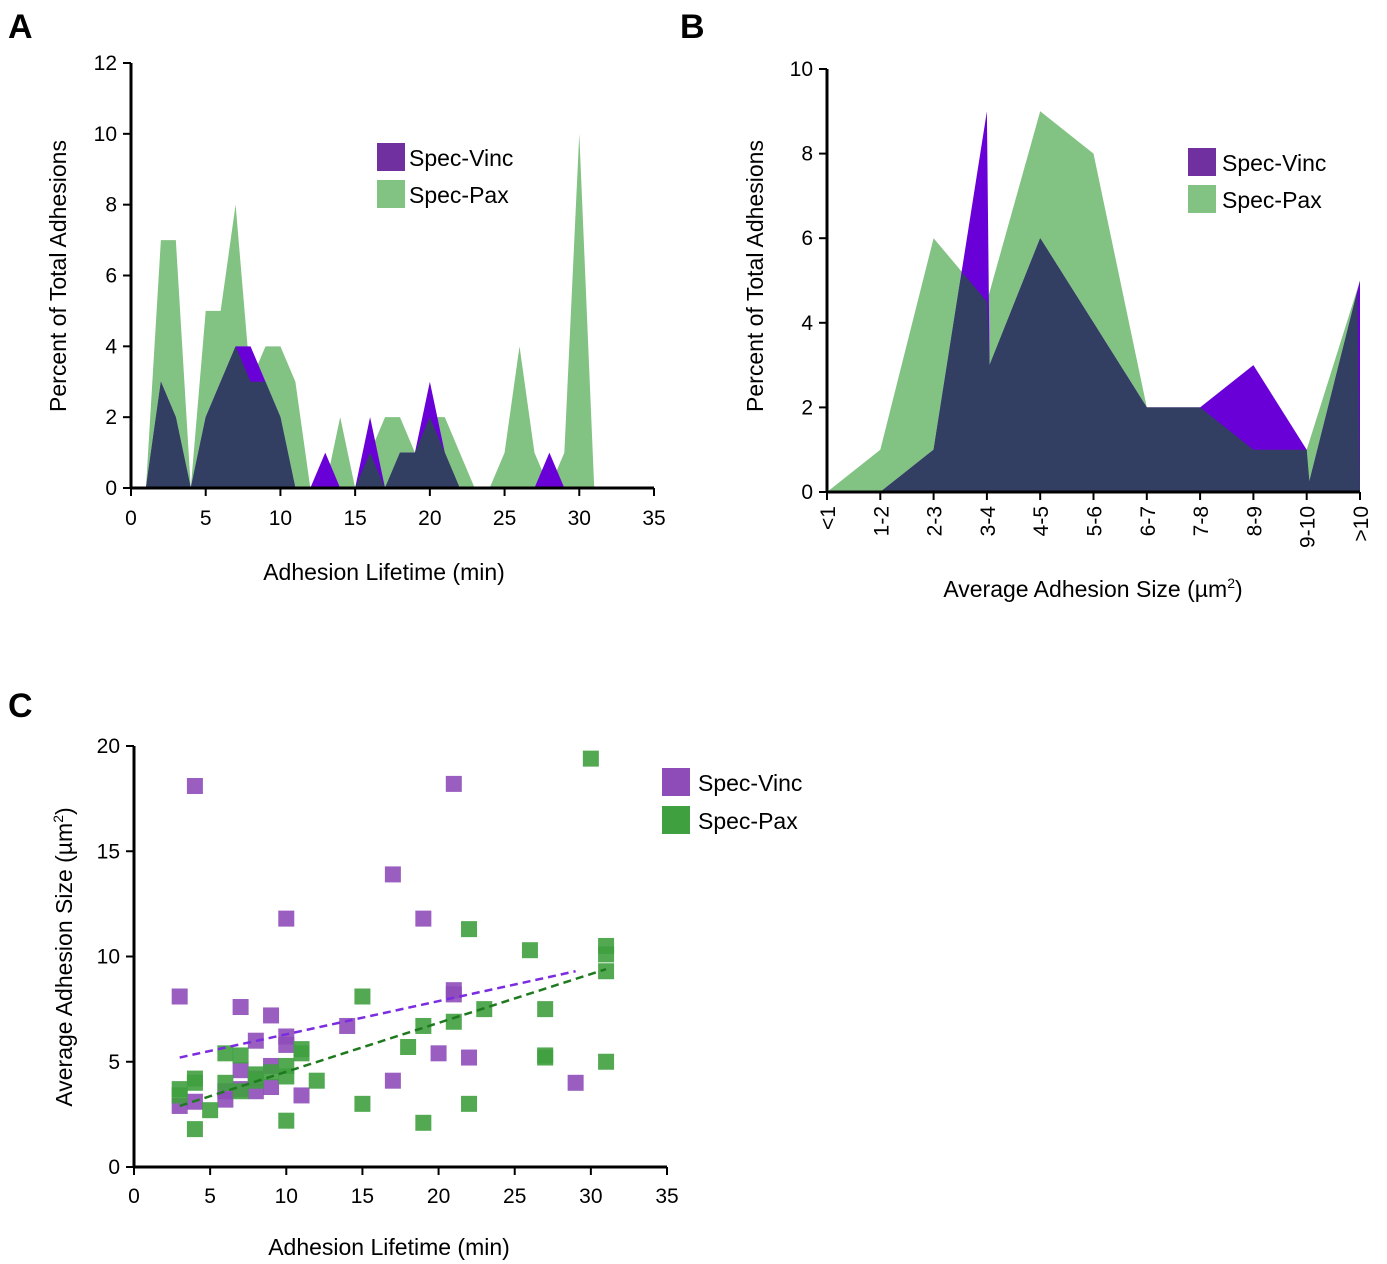 The width and height of the screenshot is (1387, 1264). What do you see at coordinates (377, 1014) in the screenshot?
I see `panel-c-trendline-spec-vinc` at bounding box center [377, 1014].